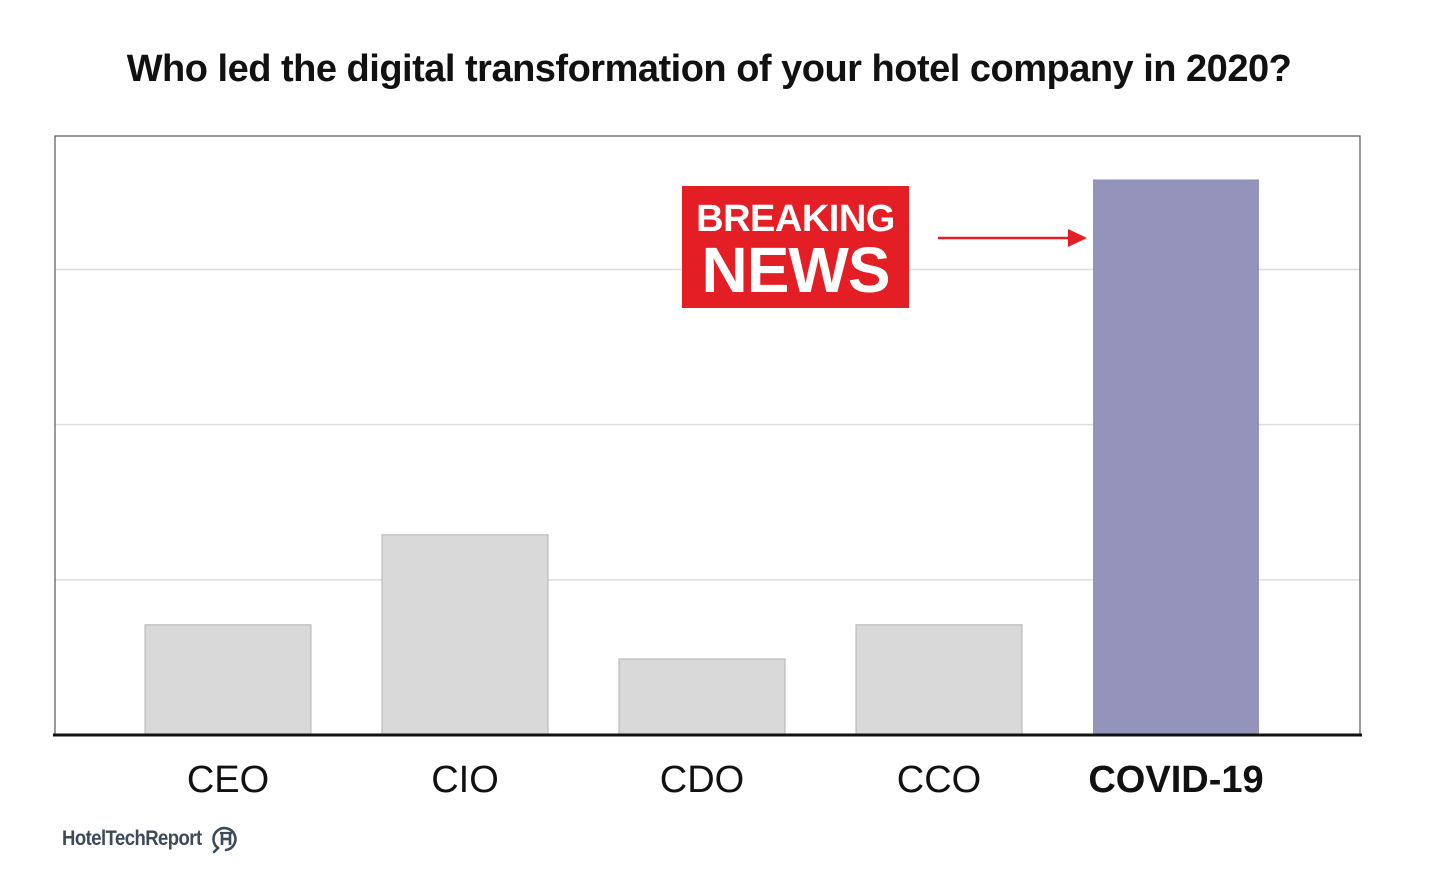 This screenshot has width=1451, height=879. Describe the element at coordinates (796, 270) in the screenshot. I see `breaking-news-line2: NEWS` at that location.